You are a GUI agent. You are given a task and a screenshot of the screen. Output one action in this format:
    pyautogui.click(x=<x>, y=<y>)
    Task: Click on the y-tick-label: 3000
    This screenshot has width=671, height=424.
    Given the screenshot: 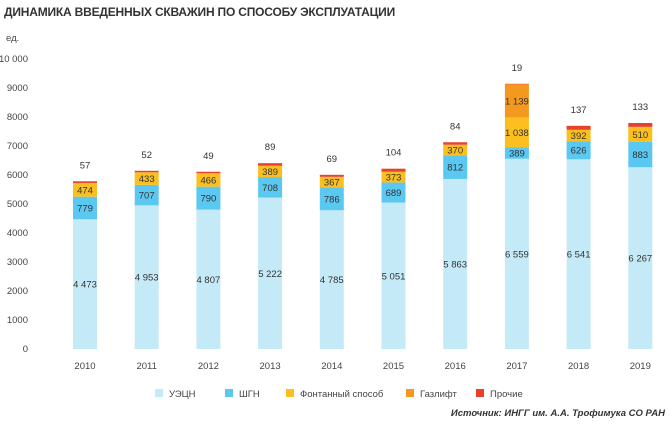 What is the action you would take?
    pyautogui.click(x=17, y=262)
    